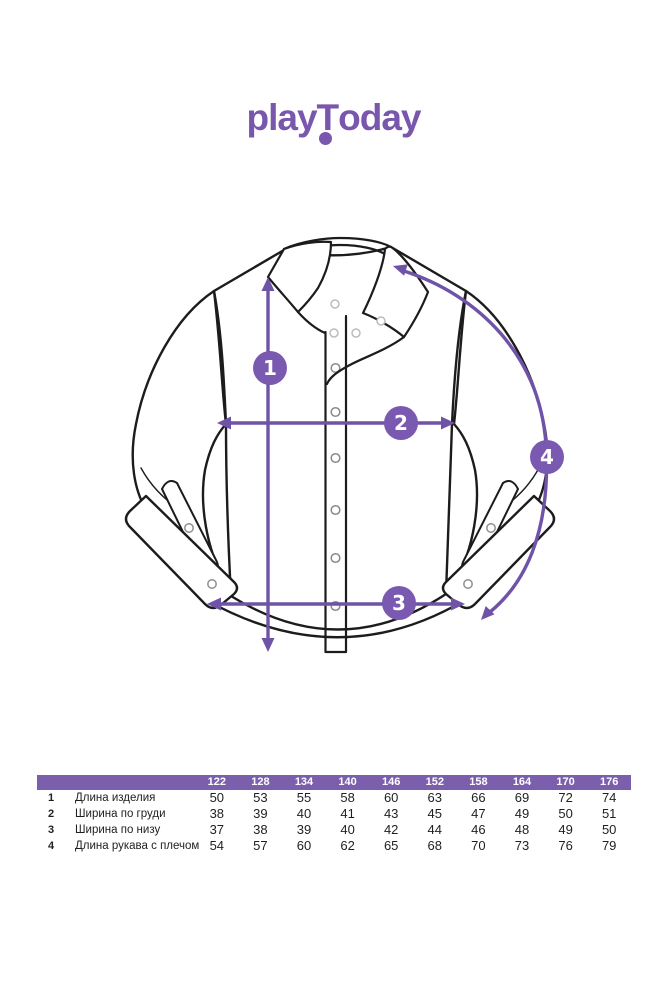  Describe the element at coordinates (435, 813) in the screenshot. I see `row-value: 45` at that location.